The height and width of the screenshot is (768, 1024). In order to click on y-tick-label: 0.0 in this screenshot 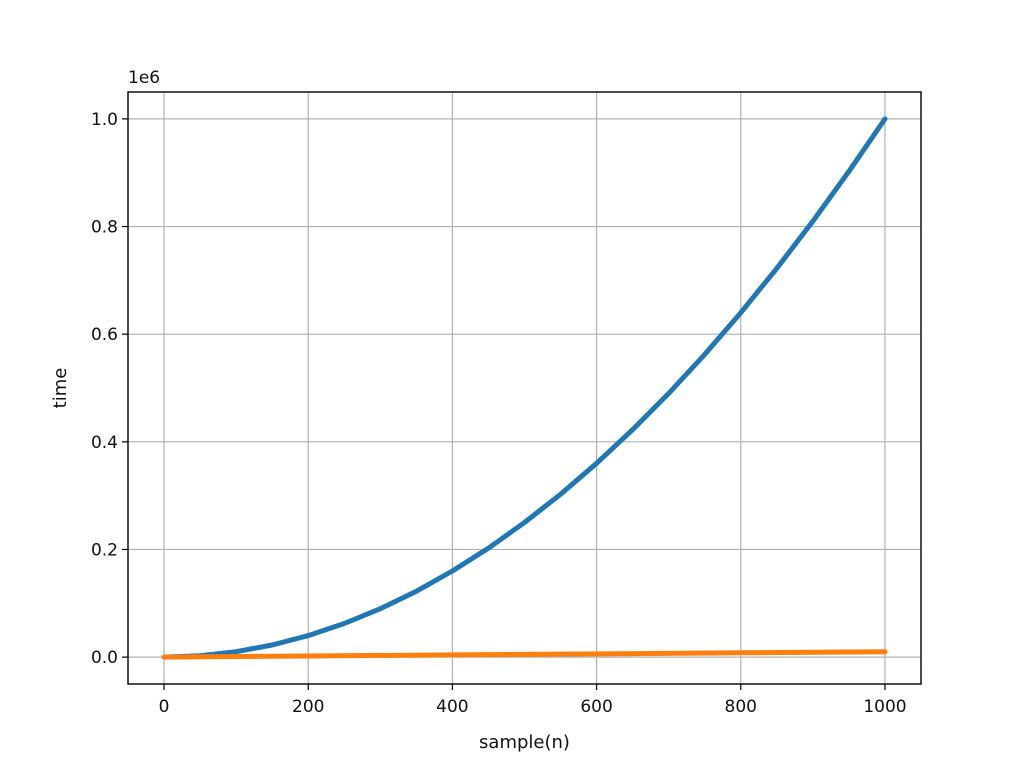, I will do `click(104, 658)`.